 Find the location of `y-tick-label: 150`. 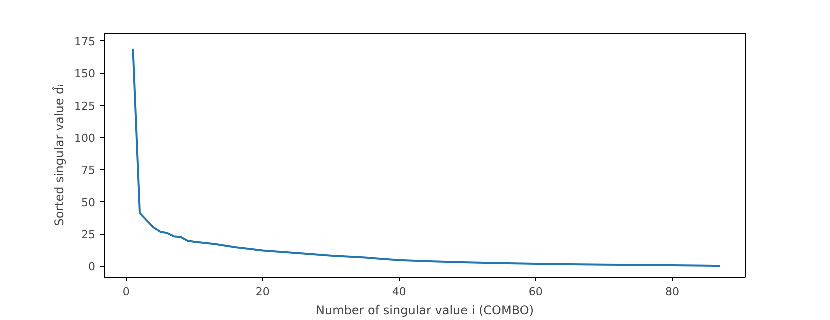

y-tick-label: 150 is located at coordinates (85, 74).